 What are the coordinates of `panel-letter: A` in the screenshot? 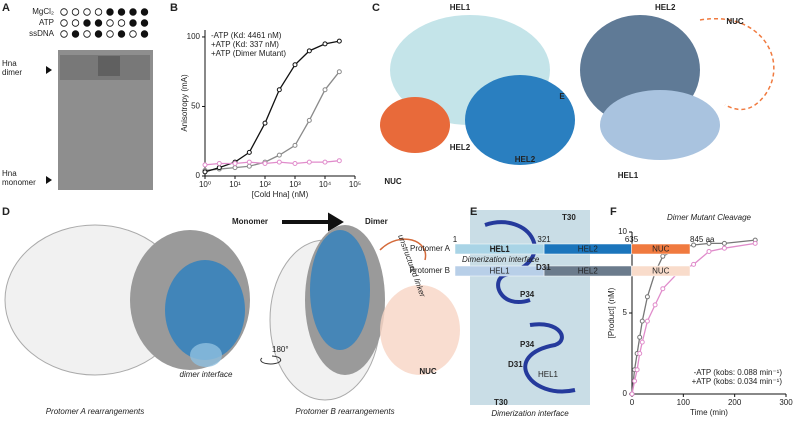 It's located at (6, 8).